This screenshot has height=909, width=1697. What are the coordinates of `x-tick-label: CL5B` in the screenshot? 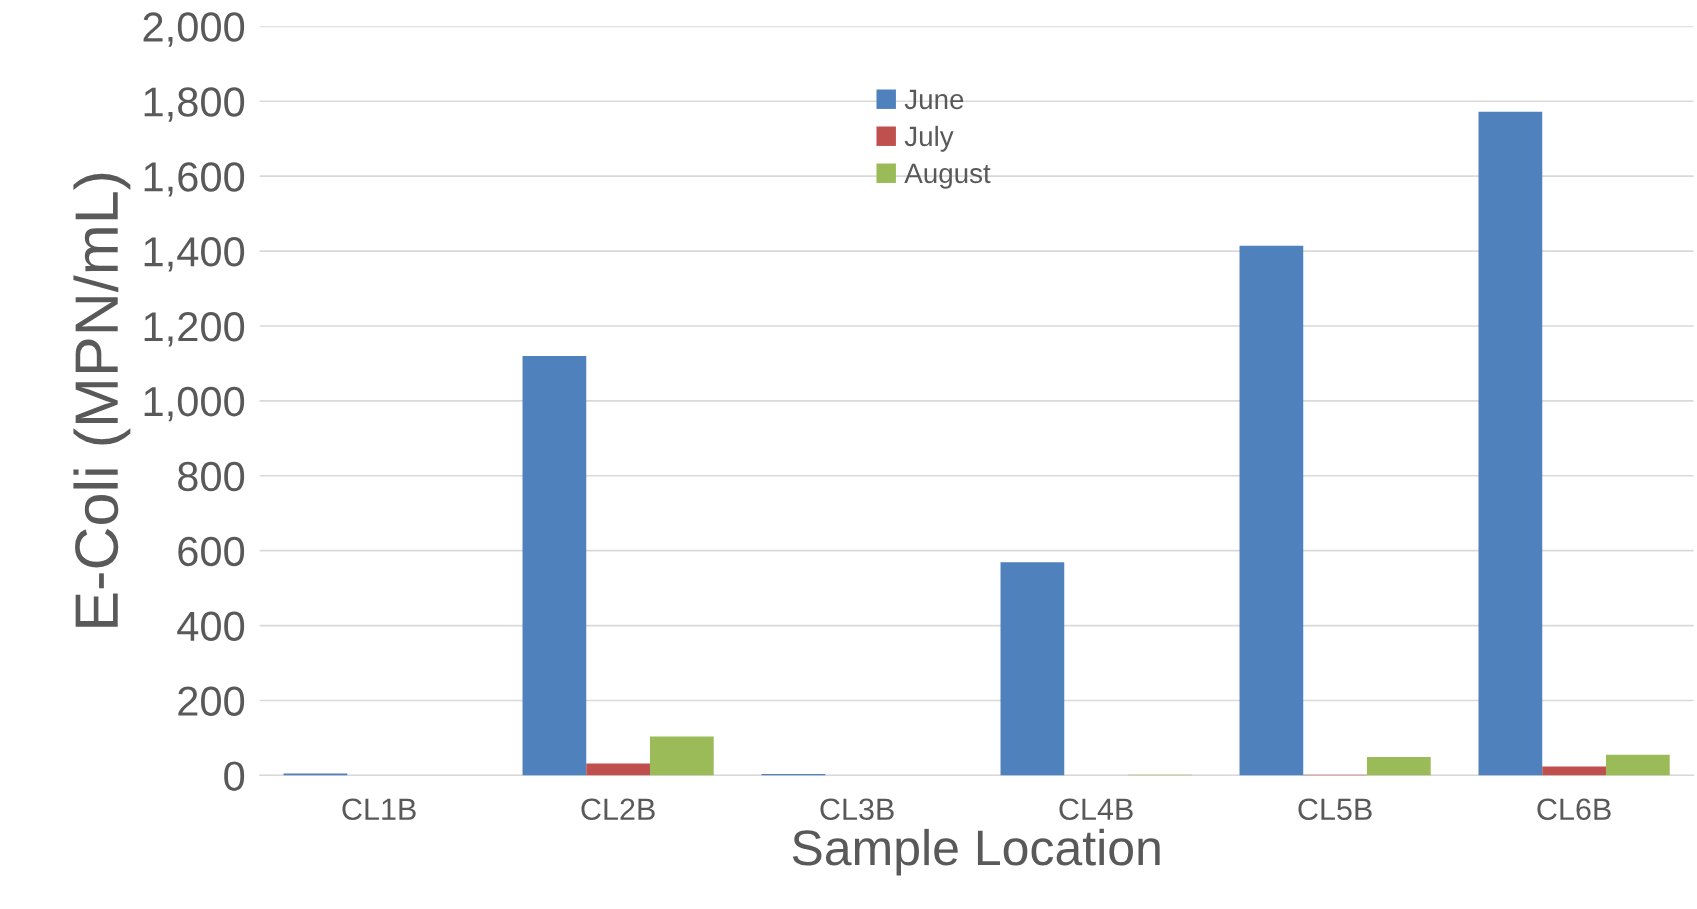 It's located at (1335, 809).